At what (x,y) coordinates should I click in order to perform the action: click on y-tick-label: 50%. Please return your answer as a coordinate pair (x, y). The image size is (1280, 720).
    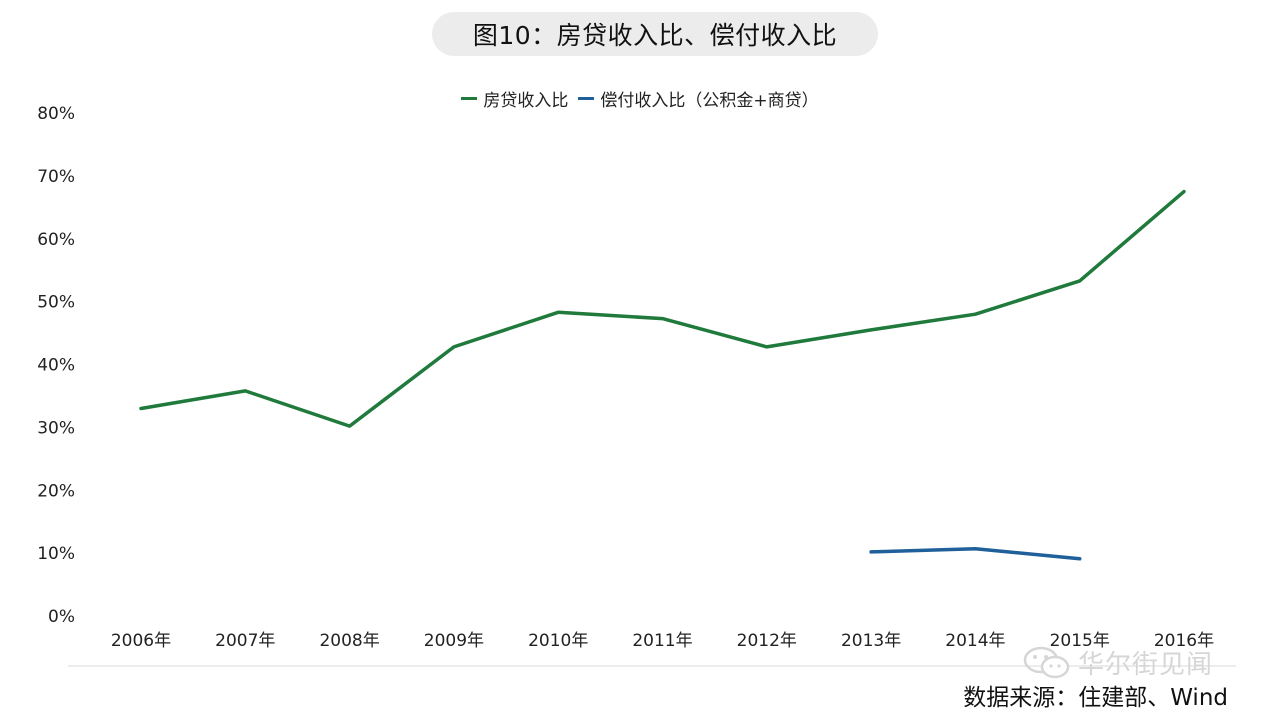
    Looking at the image, I should click on (56, 303).